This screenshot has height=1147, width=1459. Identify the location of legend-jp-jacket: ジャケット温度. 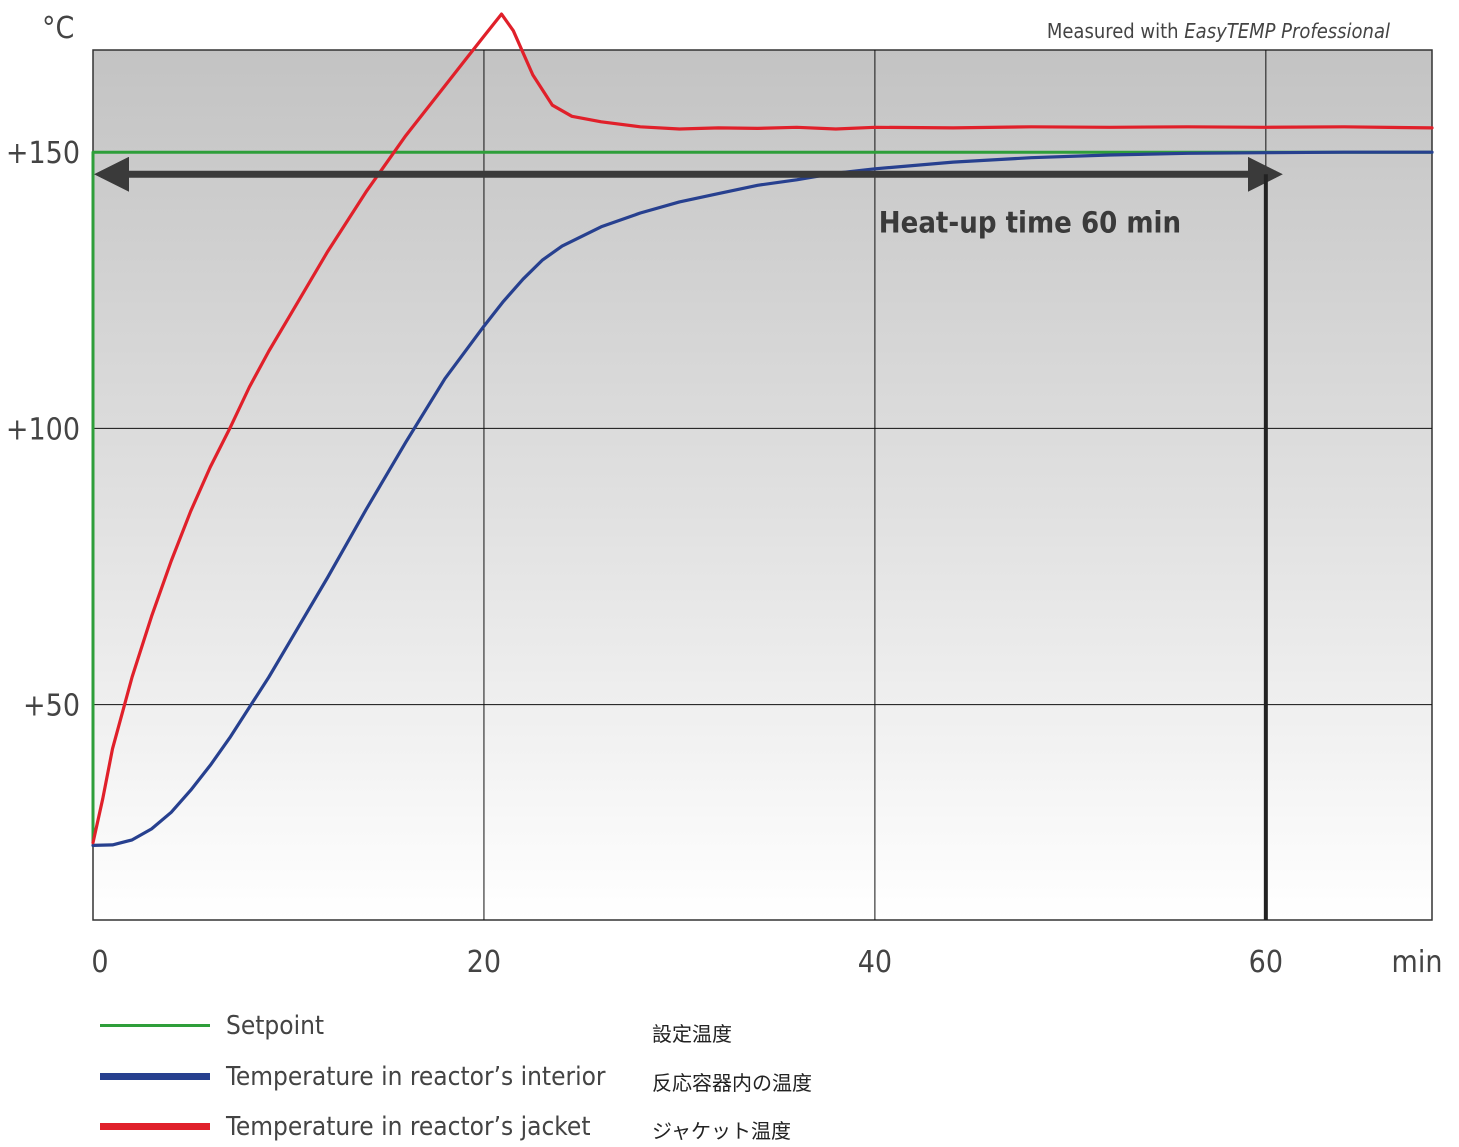
(721, 1131).